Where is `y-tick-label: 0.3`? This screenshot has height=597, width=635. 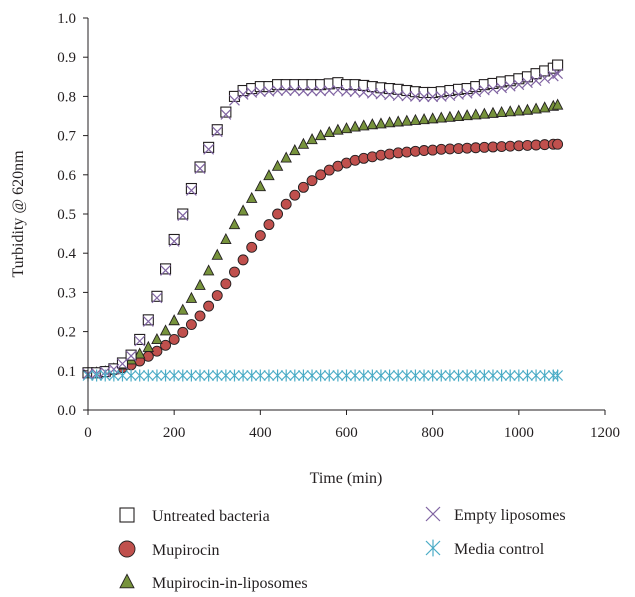
y-tick-label: 0.3 is located at coordinates (66, 293).